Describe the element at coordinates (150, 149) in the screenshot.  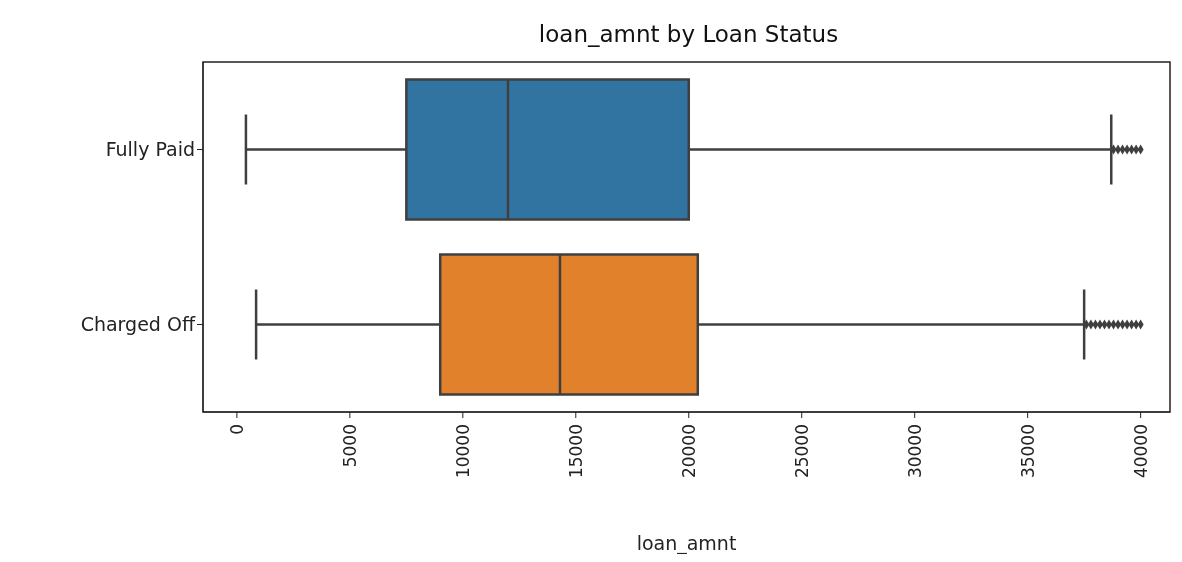
I see `y-tick-label: Fully Paid` at that location.